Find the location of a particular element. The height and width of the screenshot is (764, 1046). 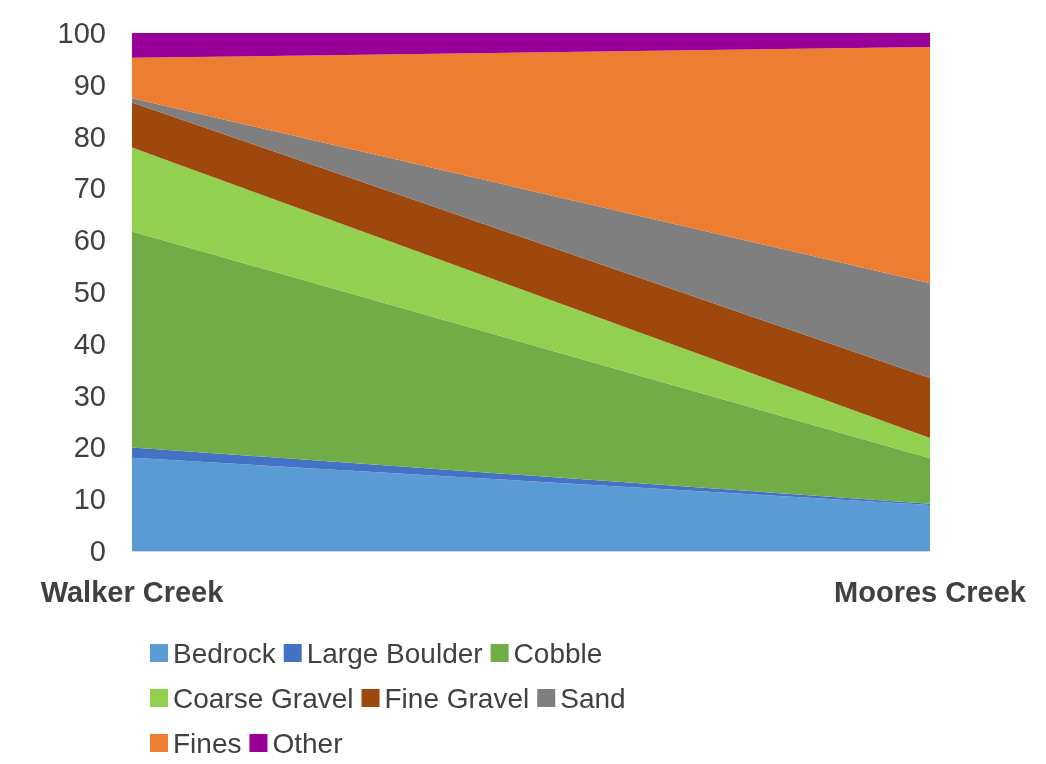

y-tick-label: 10 is located at coordinates (89, 499).